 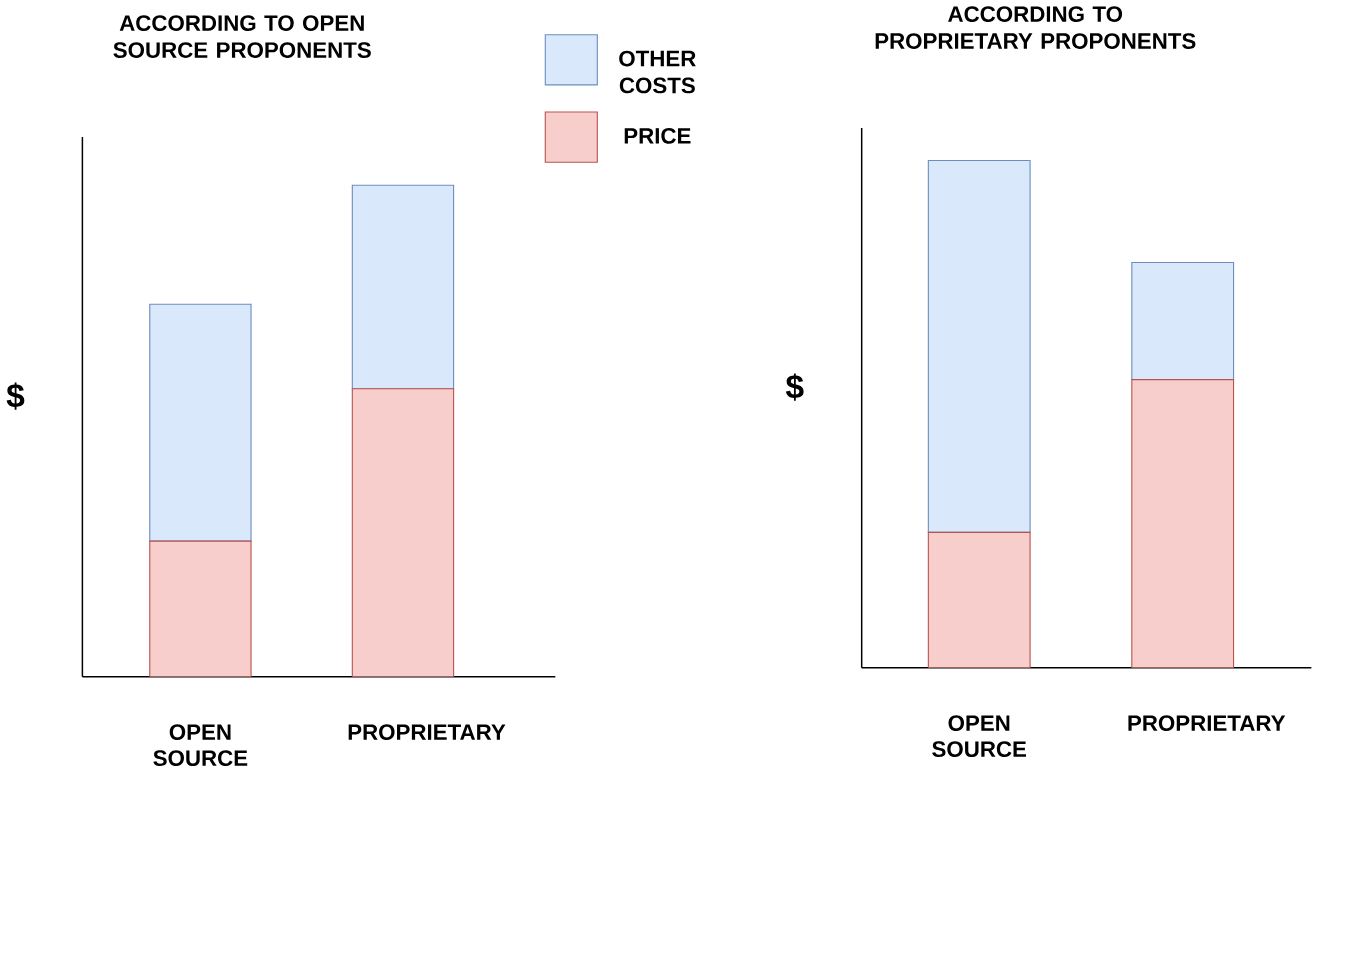 I want to click on chart-title: ACCORDING TO PROPRIETARY PROPONENTS, so click(x=1035, y=27).